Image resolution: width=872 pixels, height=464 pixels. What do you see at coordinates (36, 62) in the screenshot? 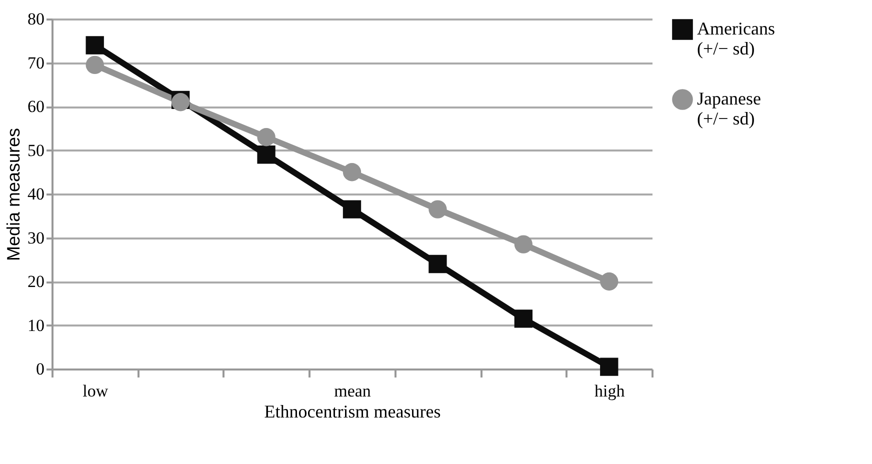
I see `y-tick-label: 70` at bounding box center [36, 62].